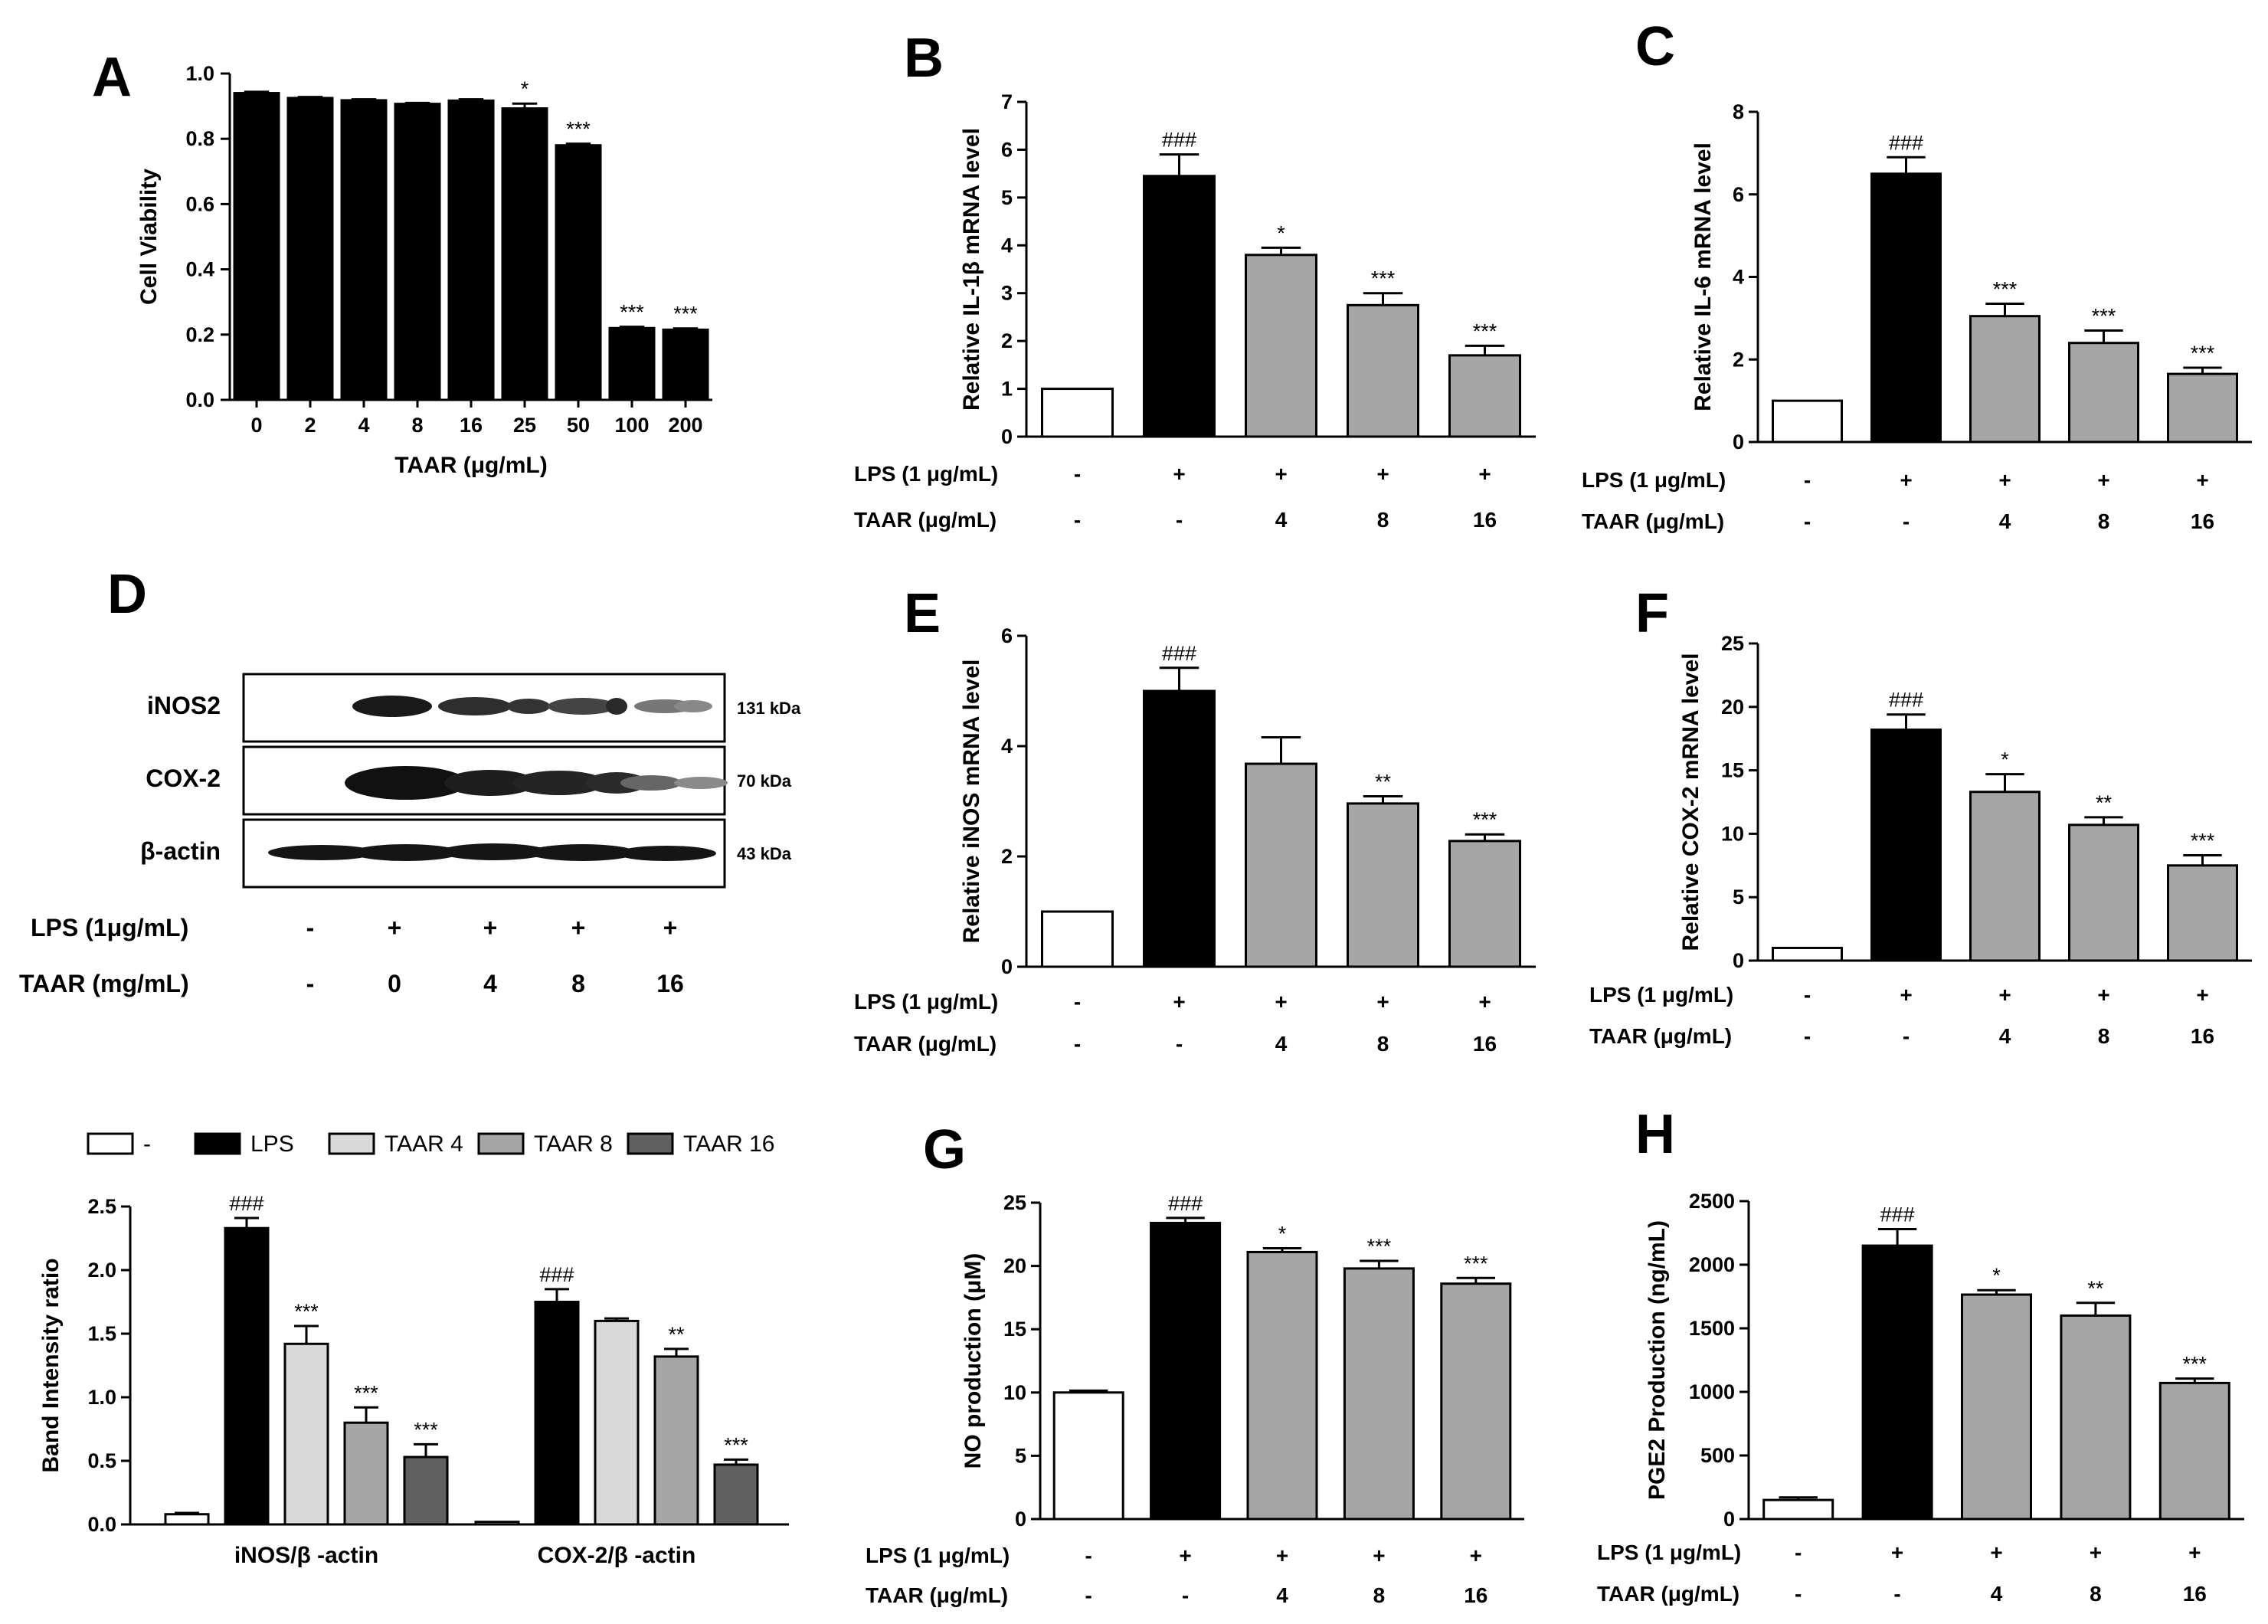 This screenshot has width=2268, height=1624. I want to click on y-tick-label: 1.0, so click(101, 1397).